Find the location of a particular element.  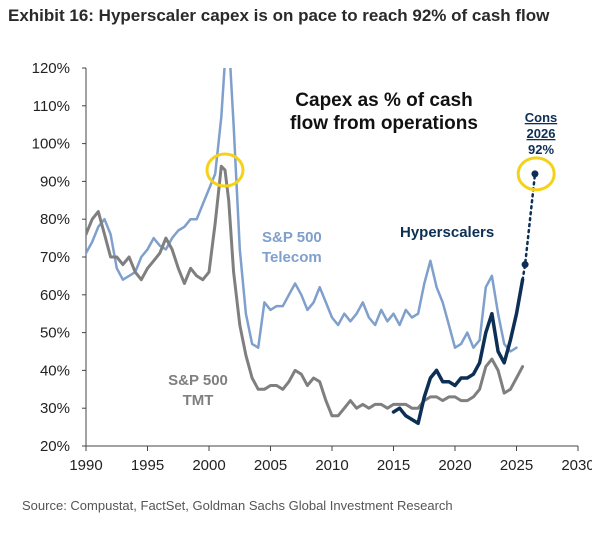

x-tick-label: 2020 is located at coordinates (454, 465).